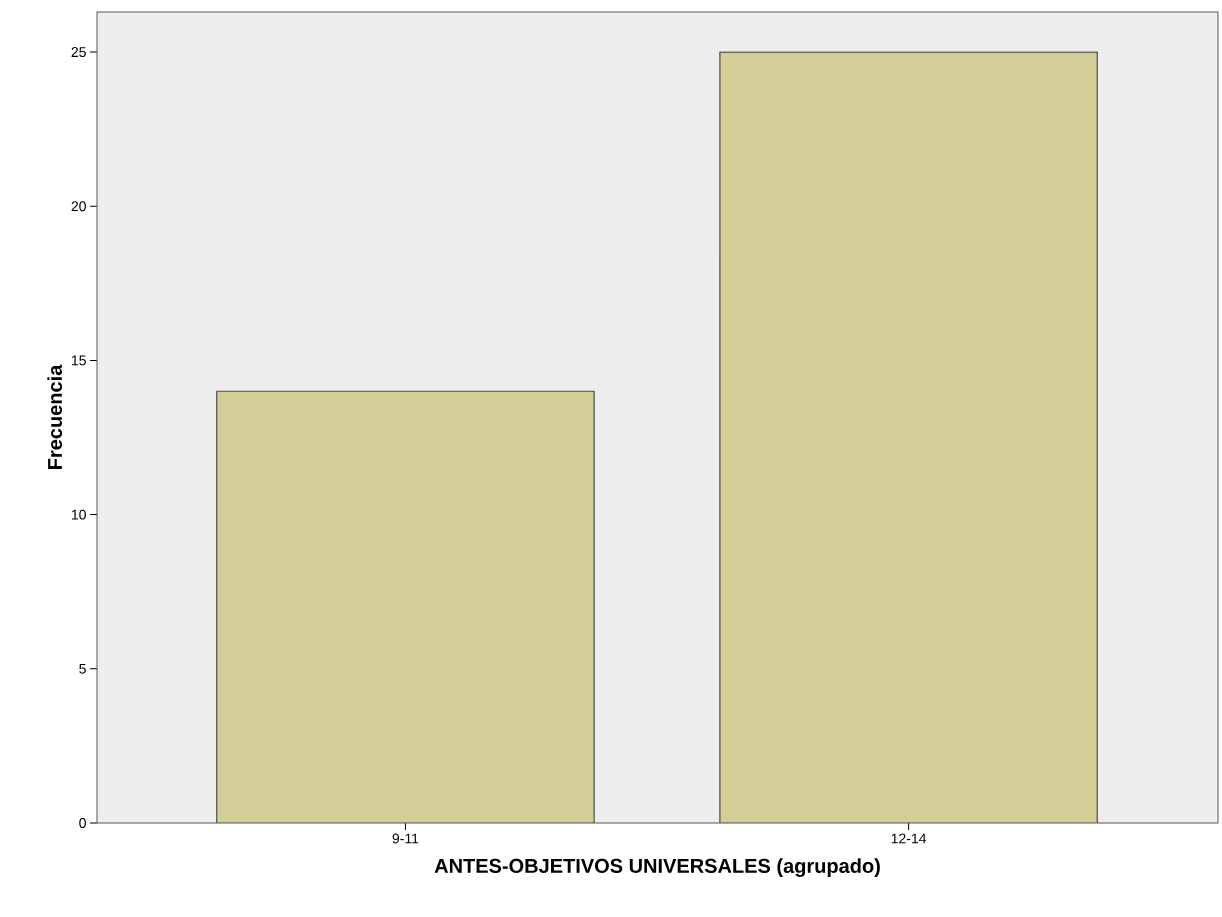 This screenshot has height=917, width=1222. I want to click on x-tick-label: 9-11, so click(405, 838).